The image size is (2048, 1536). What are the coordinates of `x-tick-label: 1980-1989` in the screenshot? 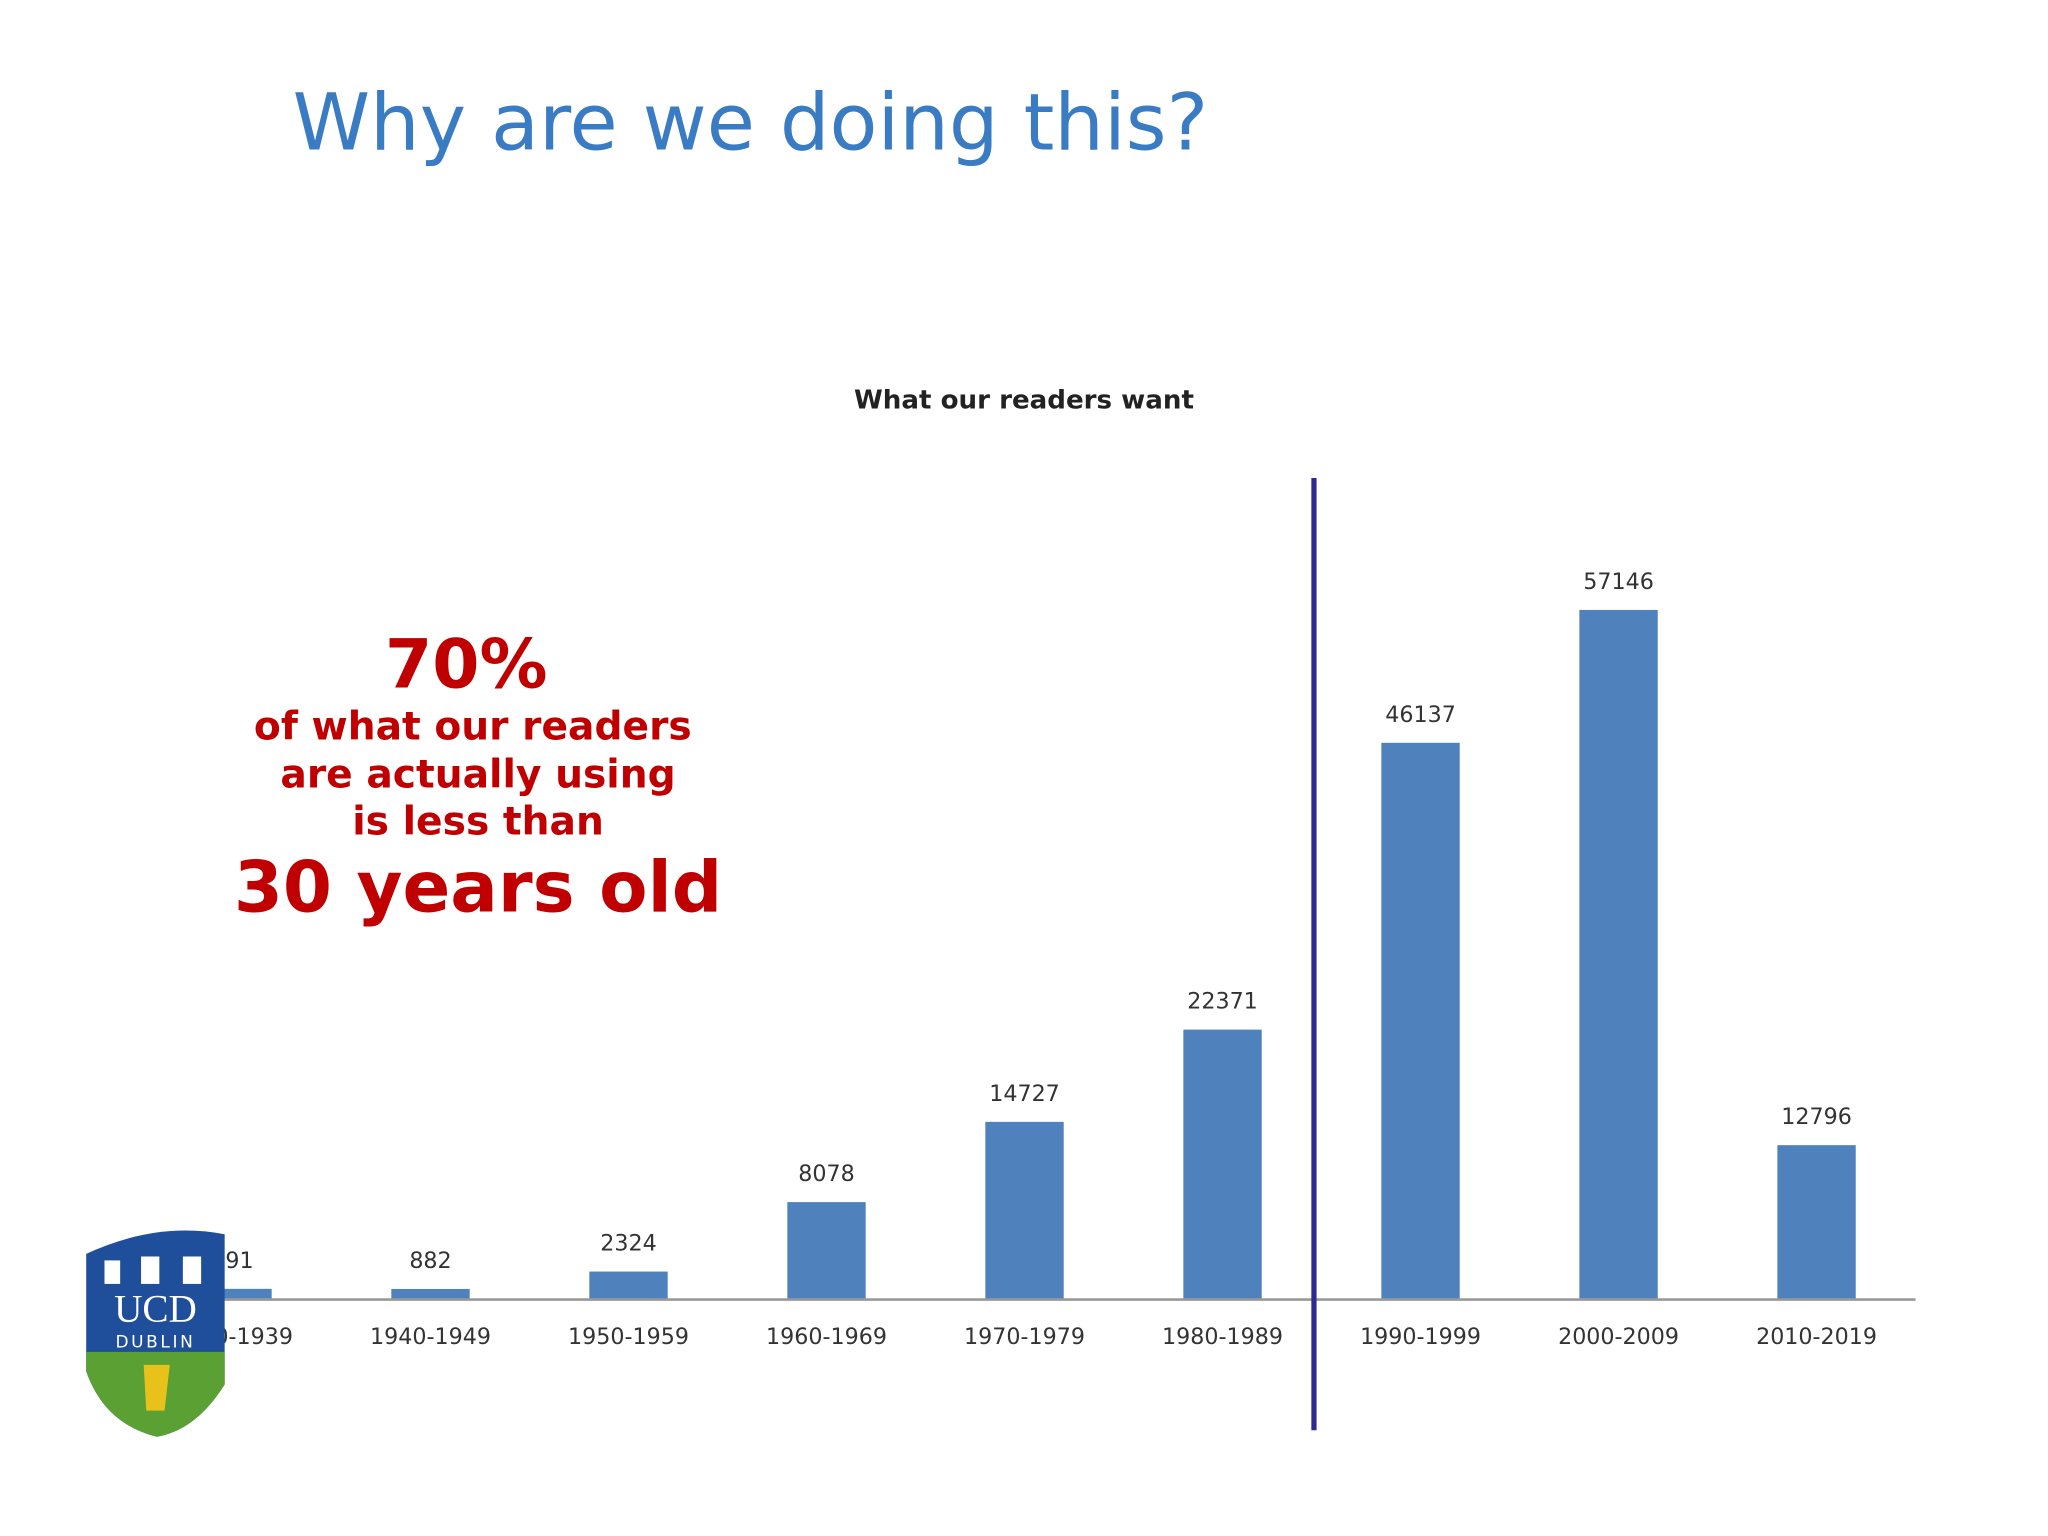 It's located at (1222, 1337).